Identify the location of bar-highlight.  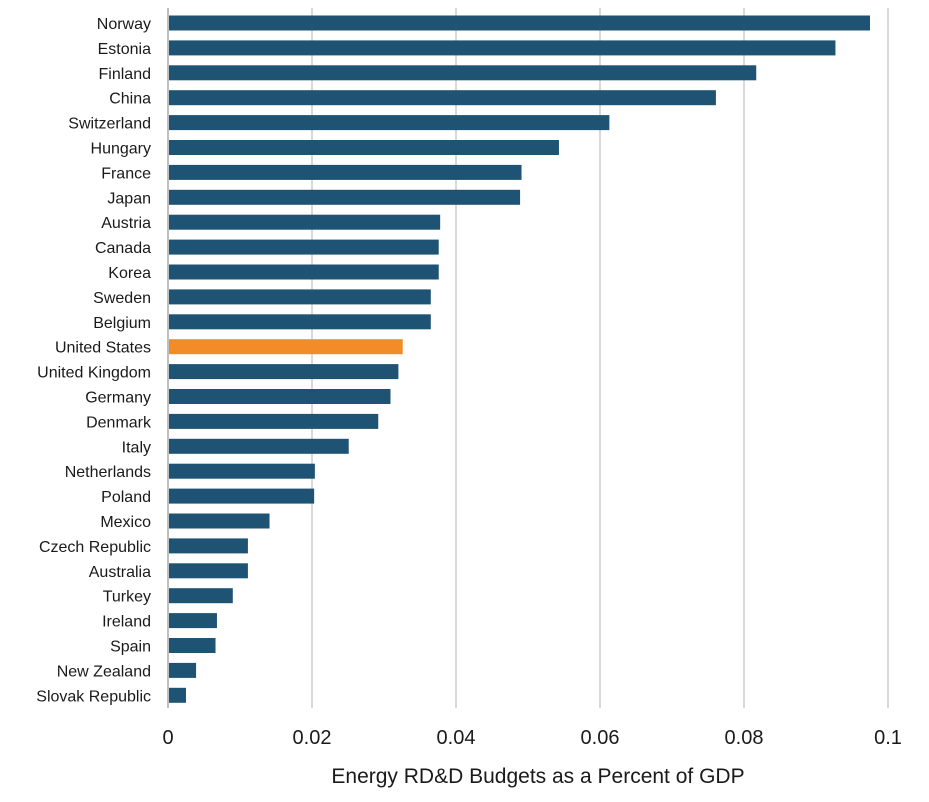
(286, 347).